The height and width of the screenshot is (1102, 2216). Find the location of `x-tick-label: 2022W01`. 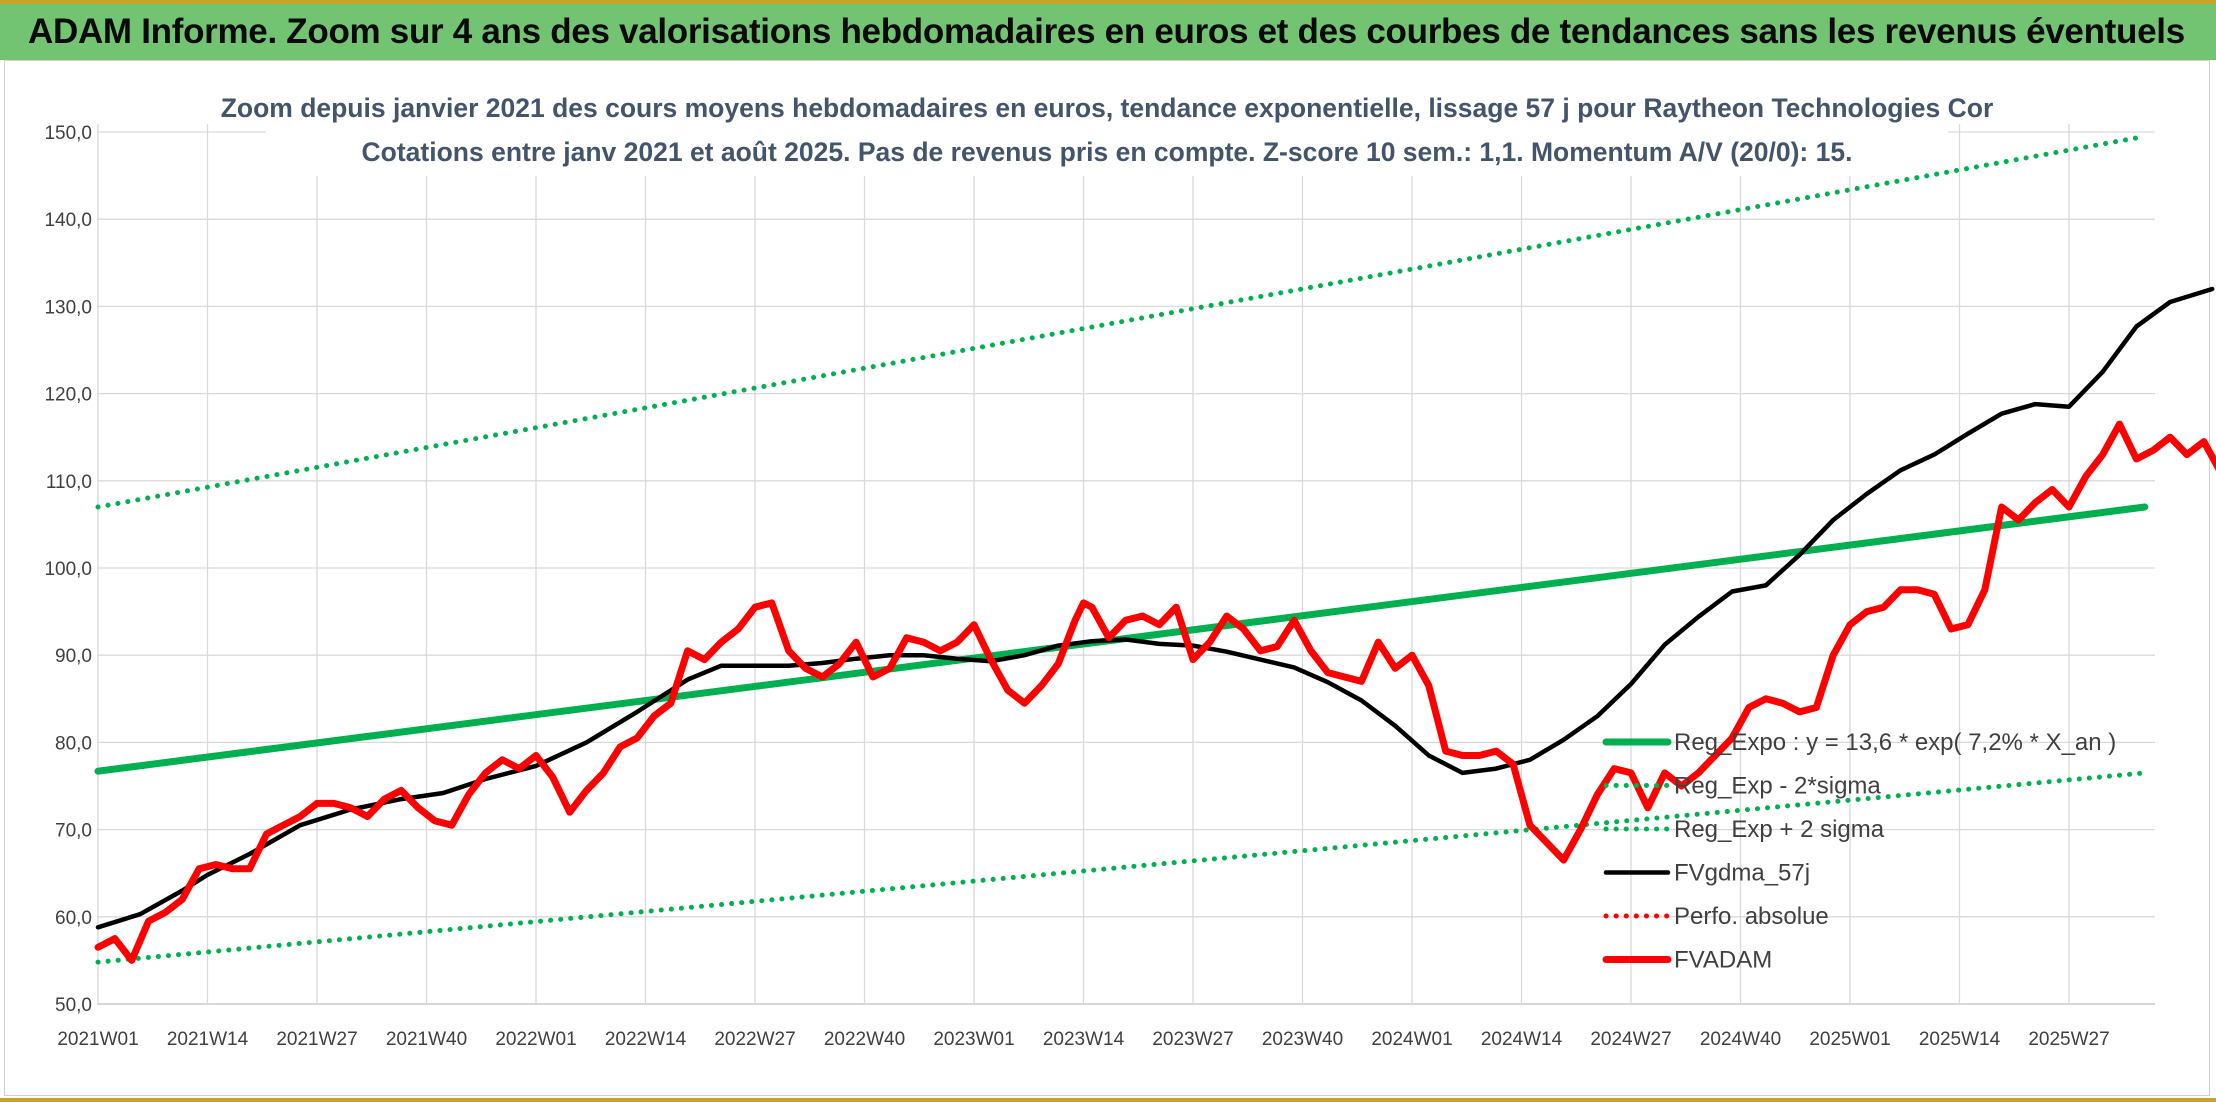

x-tick-label: 2022W01 is located at coordinates (535, 1039).